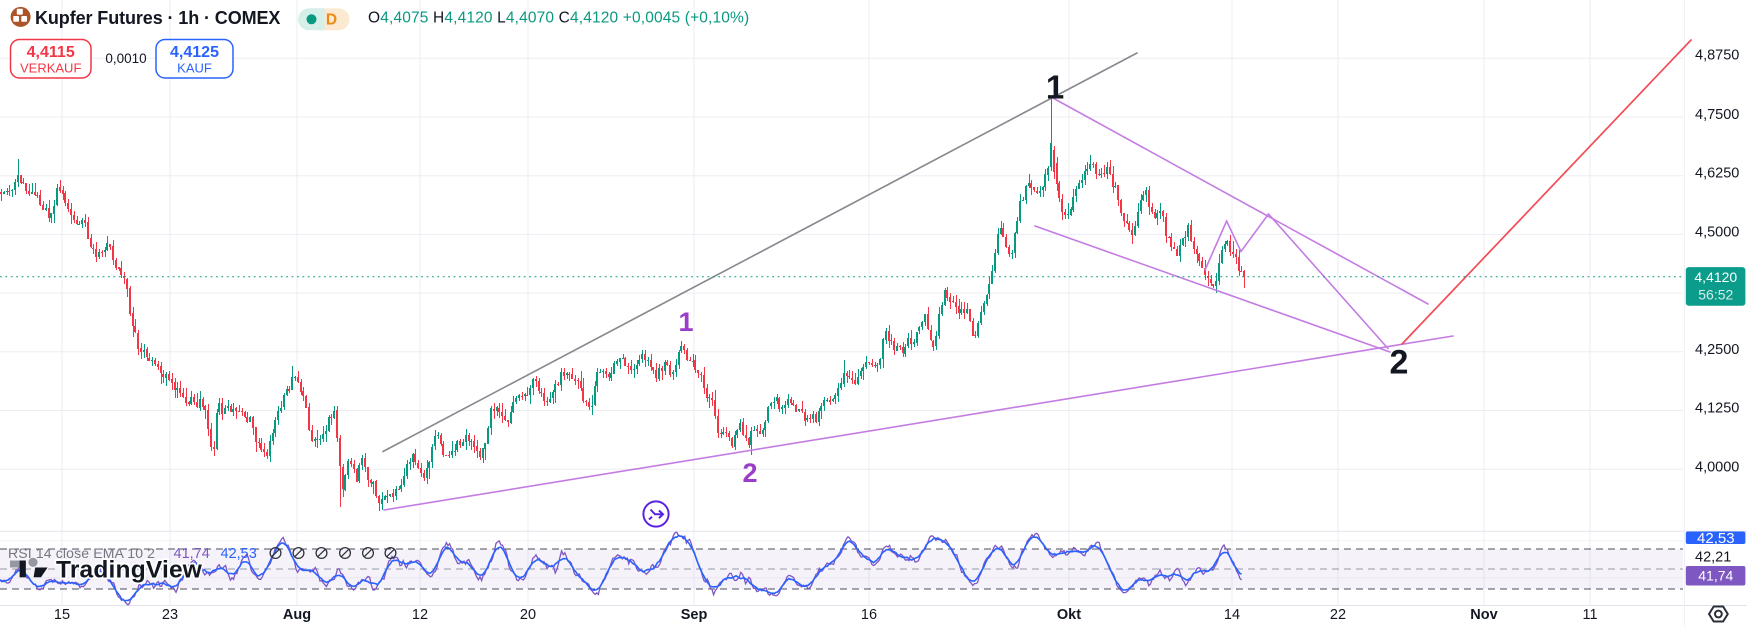 The image size is (1747, 627). Describe the element at coordinates (1717, 56) in the screenshot. I see `svg-text: 4,8750` at that location.